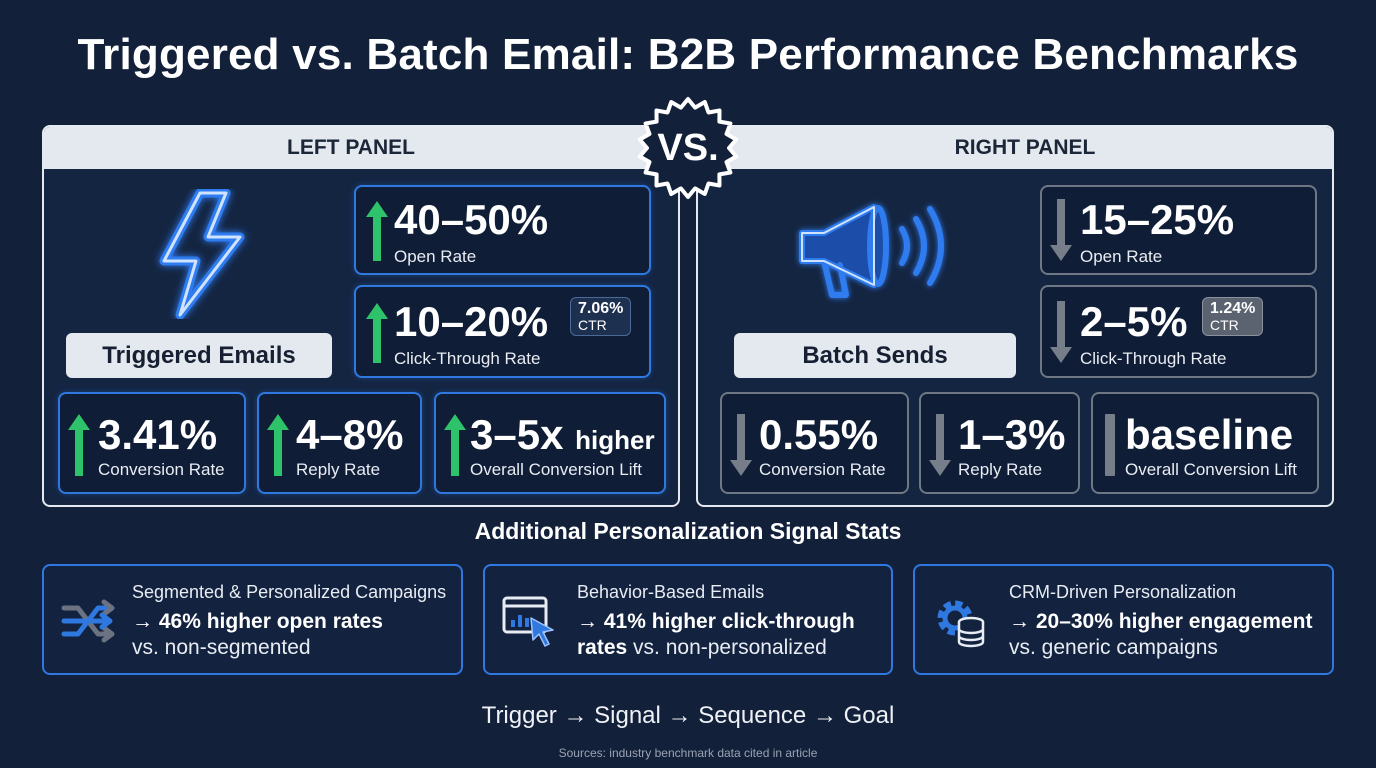 The image size is (1376, 768). I want to click on right-lift-label: Overall Conversion Lift, so click(1211, 469).